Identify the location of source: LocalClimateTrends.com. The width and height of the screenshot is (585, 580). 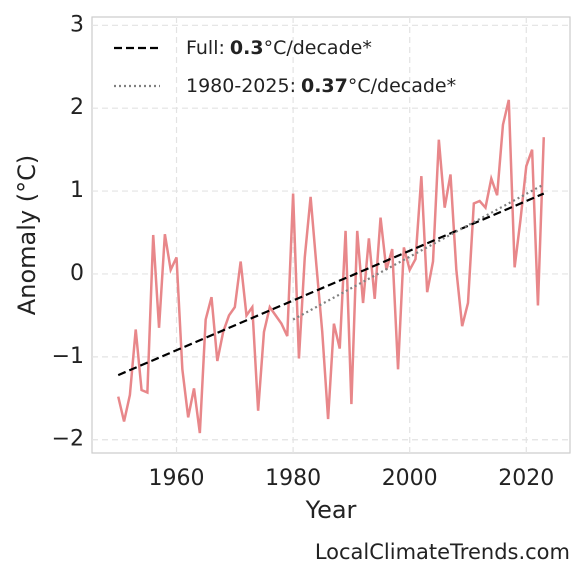
(442, 552).